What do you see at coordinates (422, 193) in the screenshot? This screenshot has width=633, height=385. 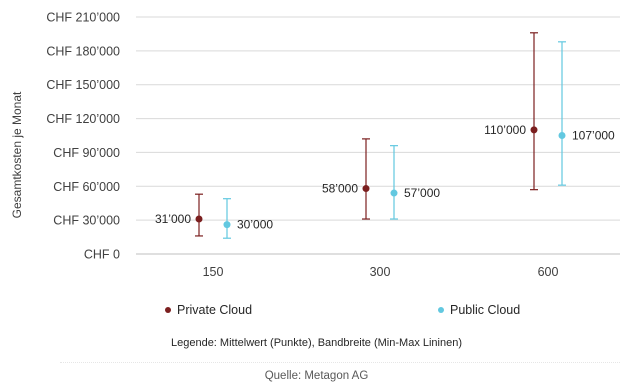 I see `data-label: 57’000` at bounding box center [422, 193].